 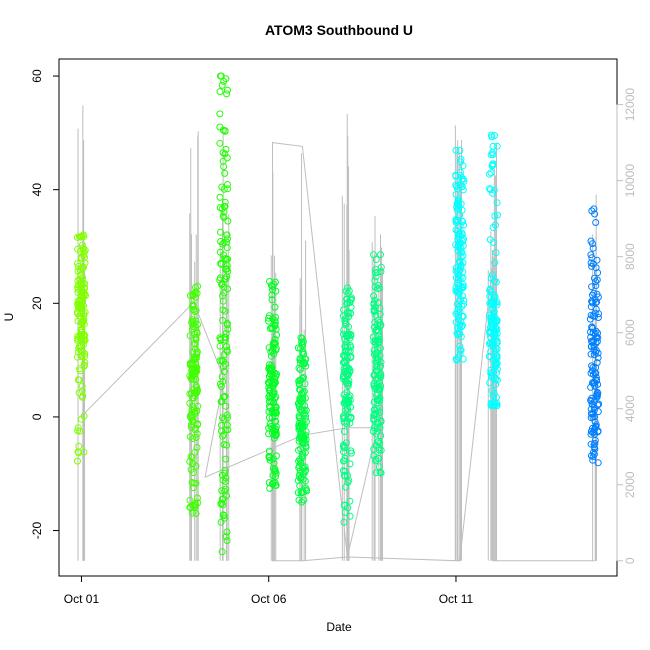 What do you see at coordinates (630, 408) in the screenshot?
I see `y2-tick-label: 4000` at bounding box center [630, 408].